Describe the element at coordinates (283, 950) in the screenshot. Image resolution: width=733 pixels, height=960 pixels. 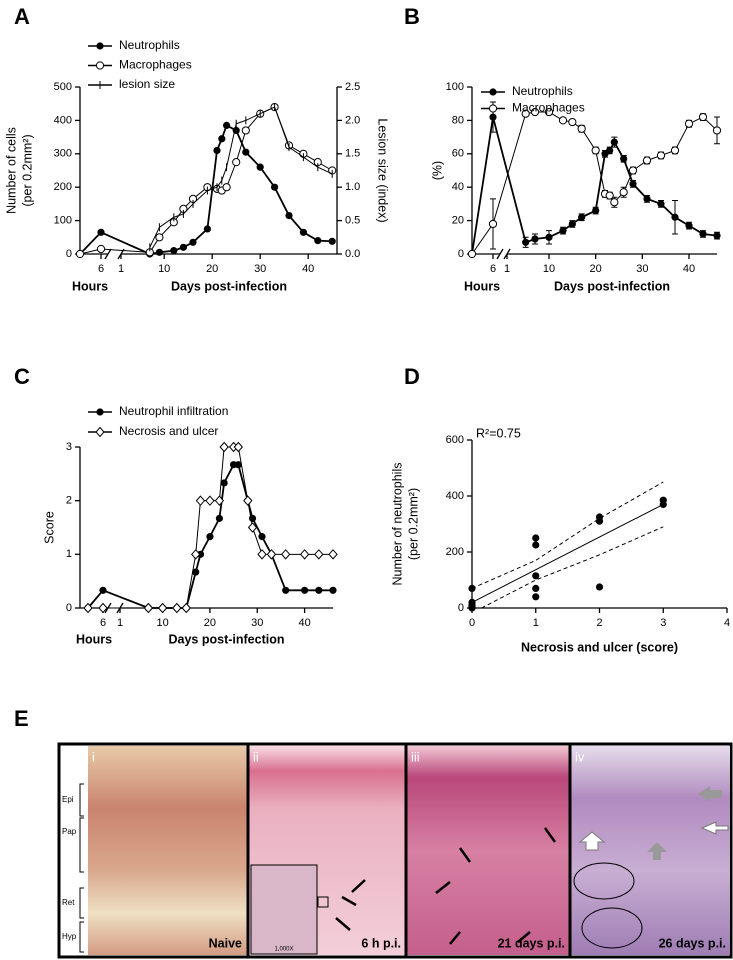
I see `inset-label: 1,000X` at that location.